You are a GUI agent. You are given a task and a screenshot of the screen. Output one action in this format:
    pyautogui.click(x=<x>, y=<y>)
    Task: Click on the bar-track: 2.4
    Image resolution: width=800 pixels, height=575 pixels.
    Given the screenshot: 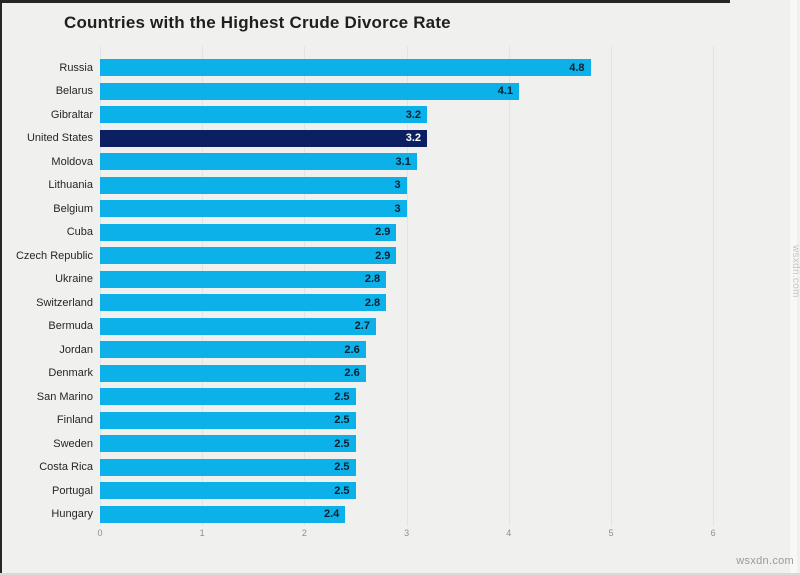 What is the action you would take?
    pyautogui.click(x=445, y=514)
    